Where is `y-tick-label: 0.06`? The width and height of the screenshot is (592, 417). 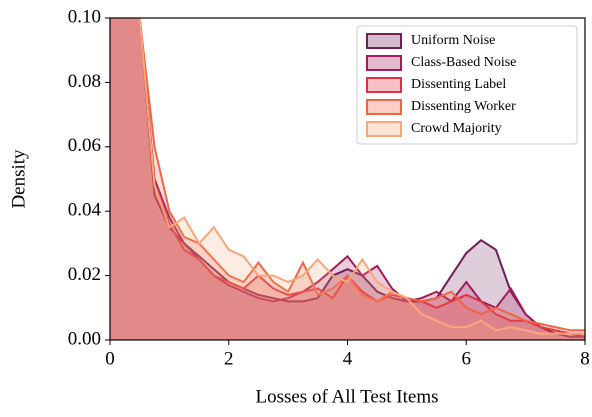
y-tick-label: 0.06 is located at coordinates (84, 145).